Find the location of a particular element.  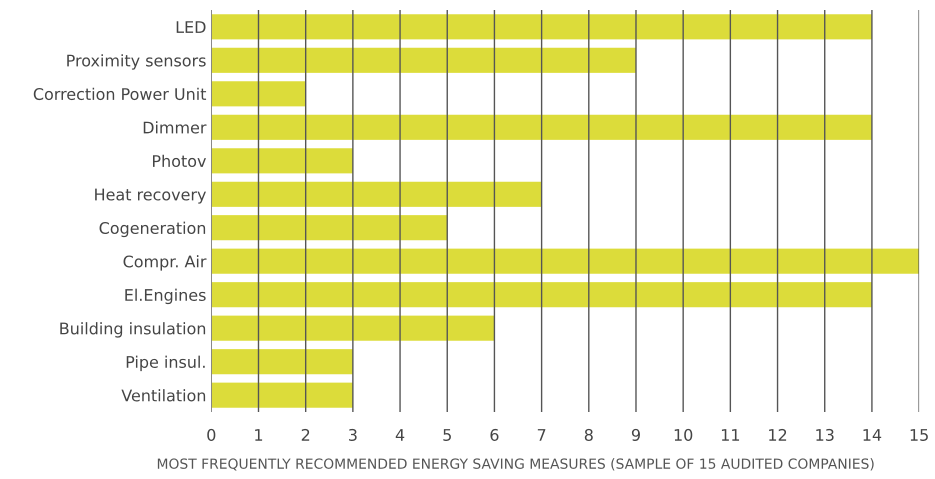

y-tick-label: El.Engines is located at coordinates (165, 296).